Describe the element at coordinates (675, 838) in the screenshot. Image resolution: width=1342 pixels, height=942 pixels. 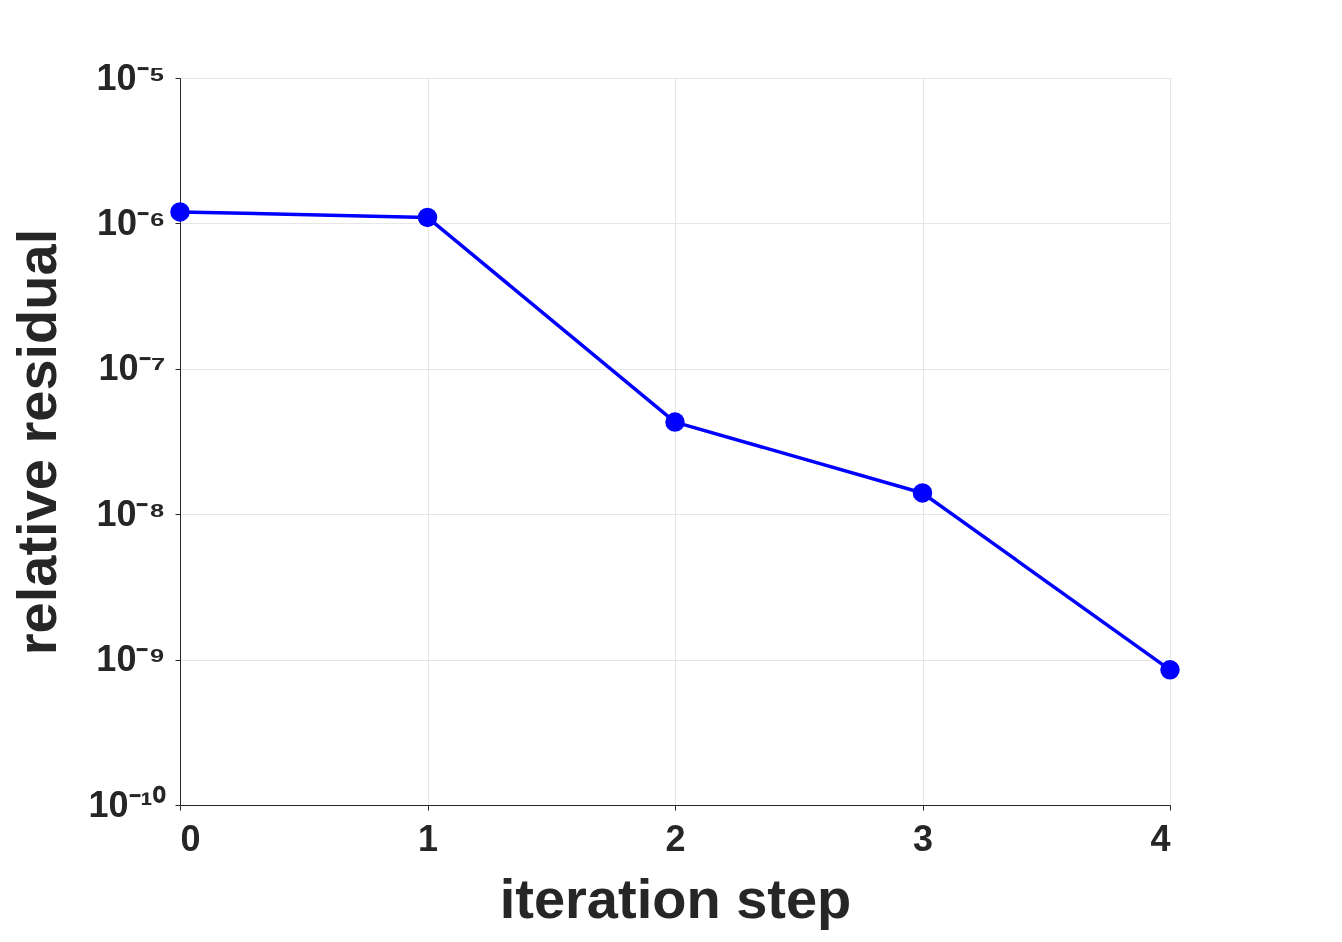
I see `x-tick-label: 2` at that location.